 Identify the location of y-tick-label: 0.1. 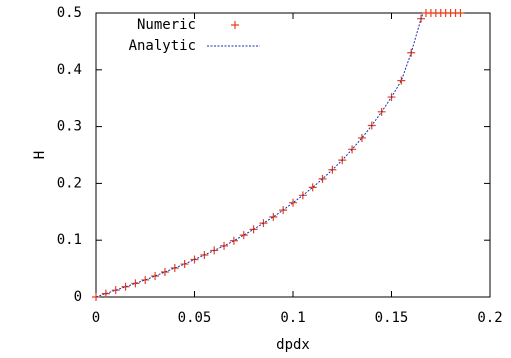
(69, 240).